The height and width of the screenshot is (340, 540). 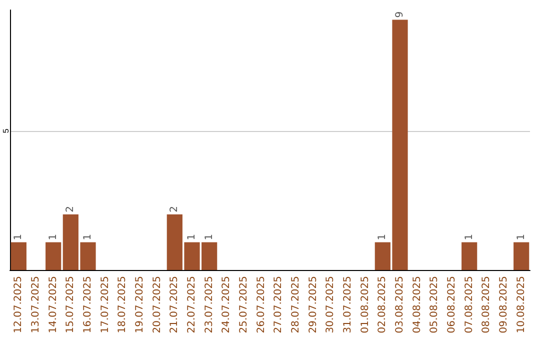 I want to click on x-tick-label: 14.07.2025, so click(x=53, y=305).